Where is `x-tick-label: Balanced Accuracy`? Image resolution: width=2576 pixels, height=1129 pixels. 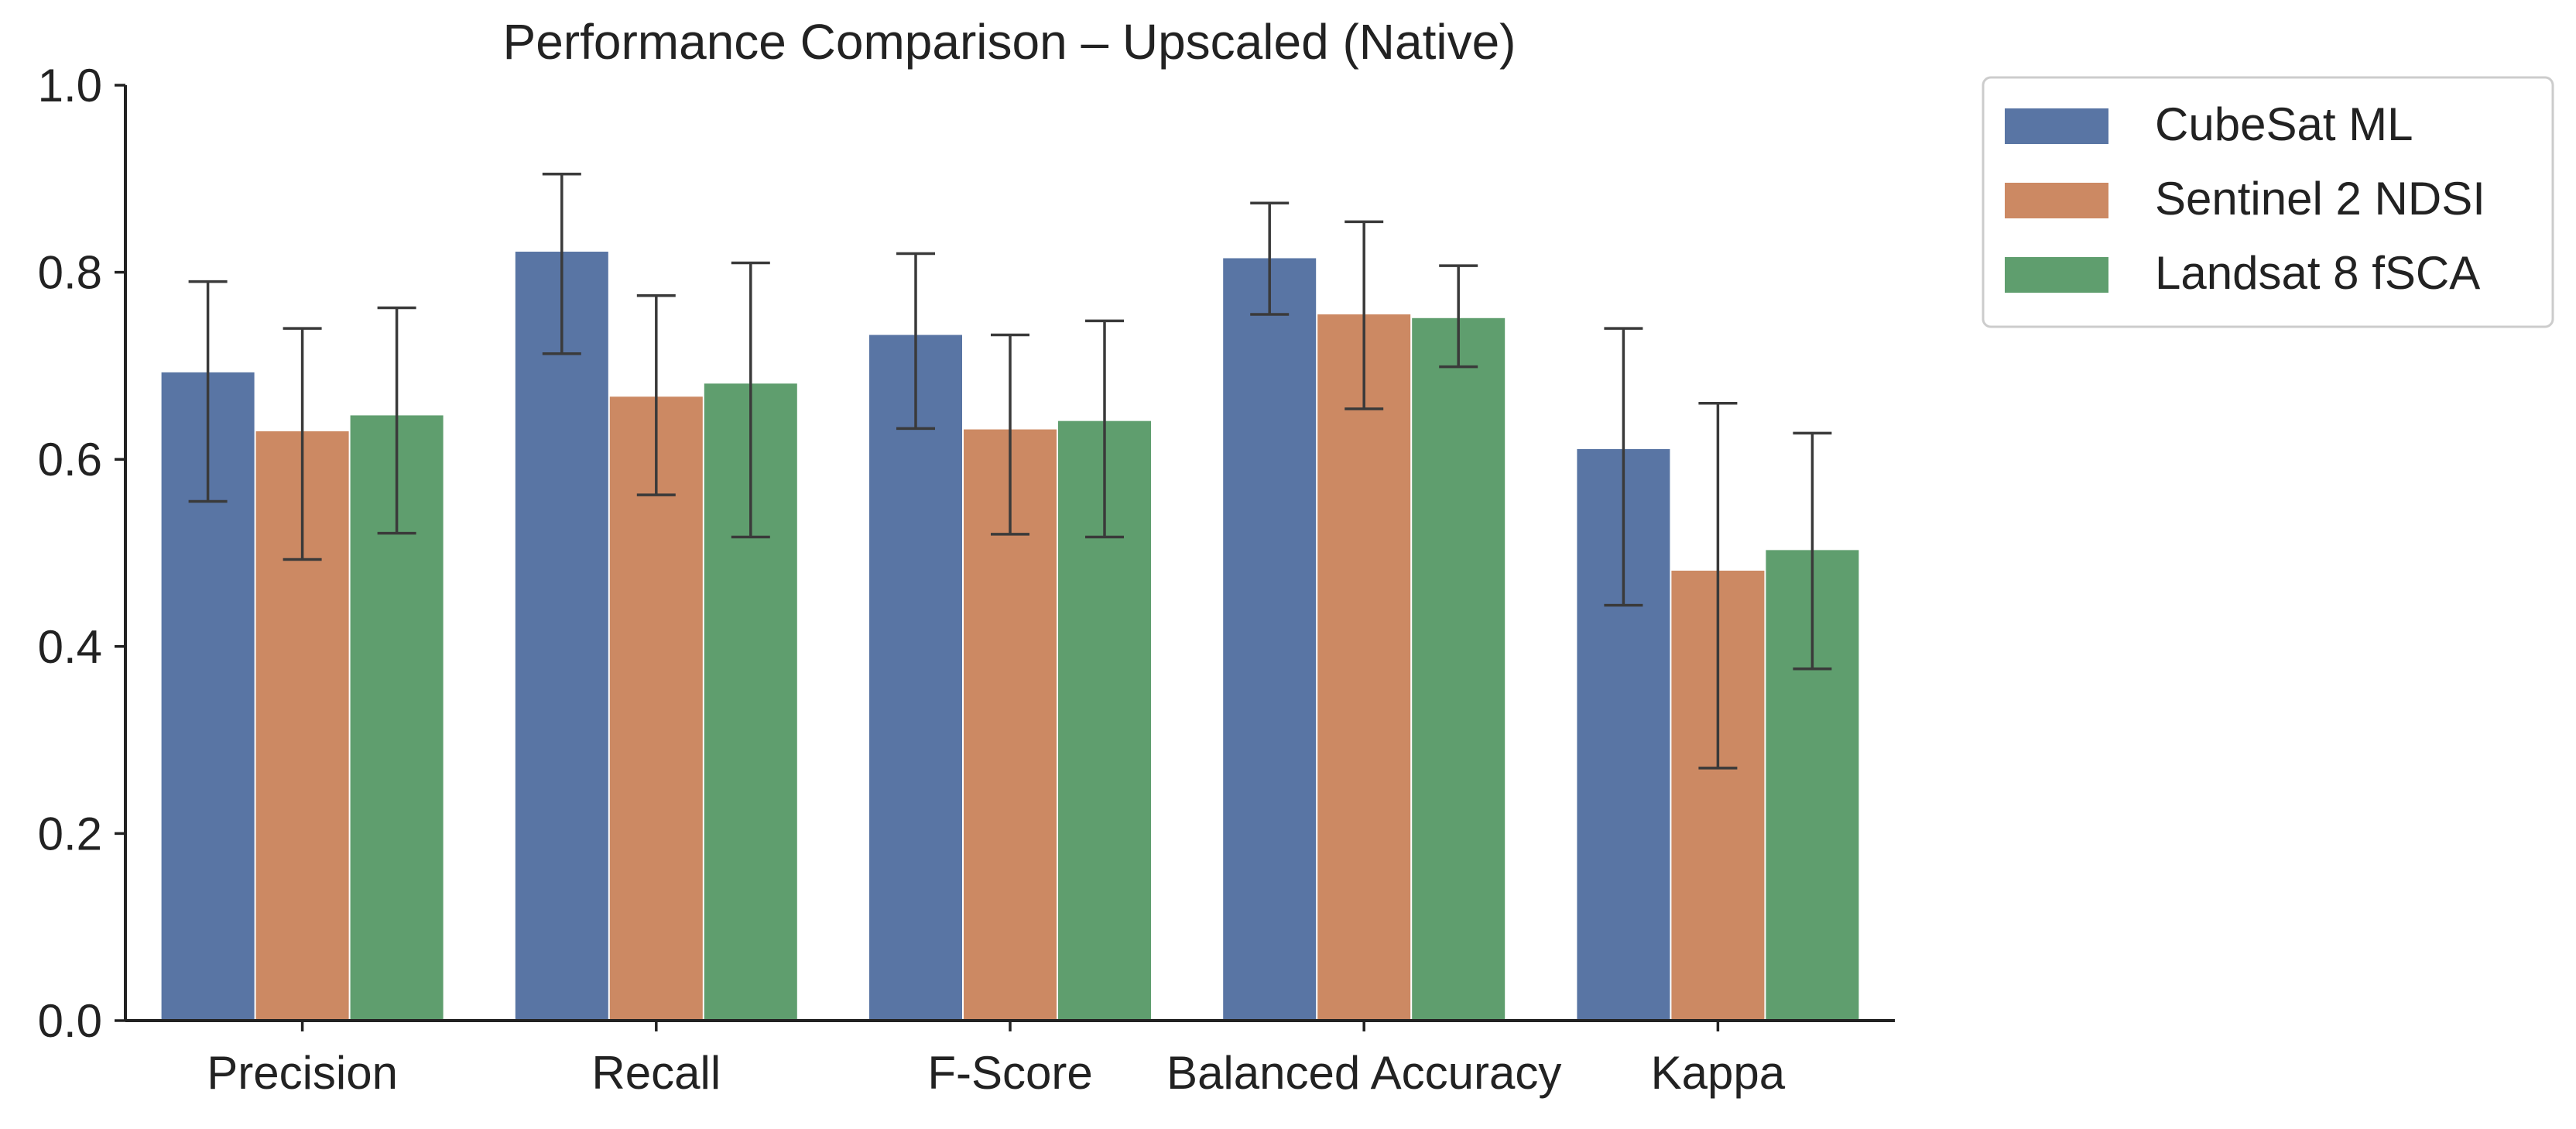
x-tick-label: Balanced Accuracy is located at coordinates (1363, 1073).